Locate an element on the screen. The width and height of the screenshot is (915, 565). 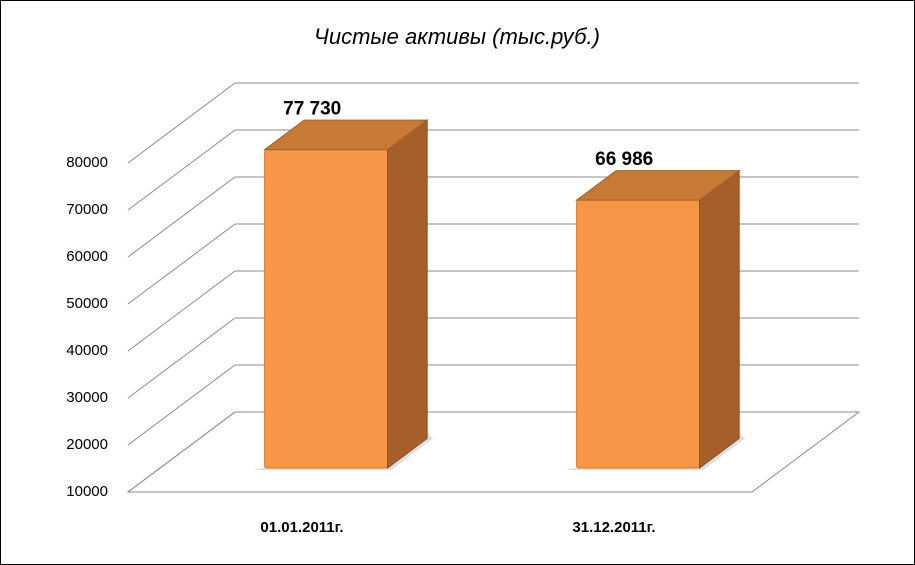
value-label: 66 986 is located at coordinates (624, 159).